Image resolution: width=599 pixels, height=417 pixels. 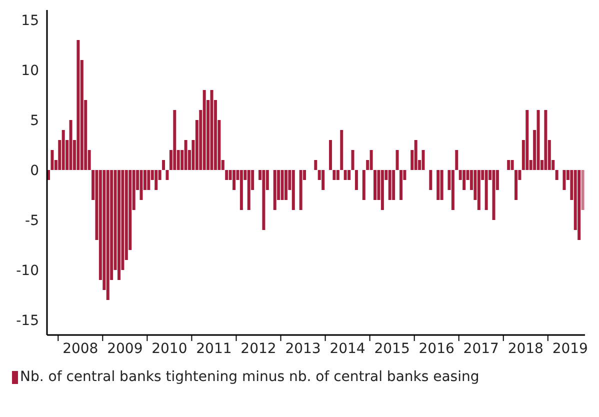 I want to click on x-tick-label: 2015, so click(x=392, y=349).